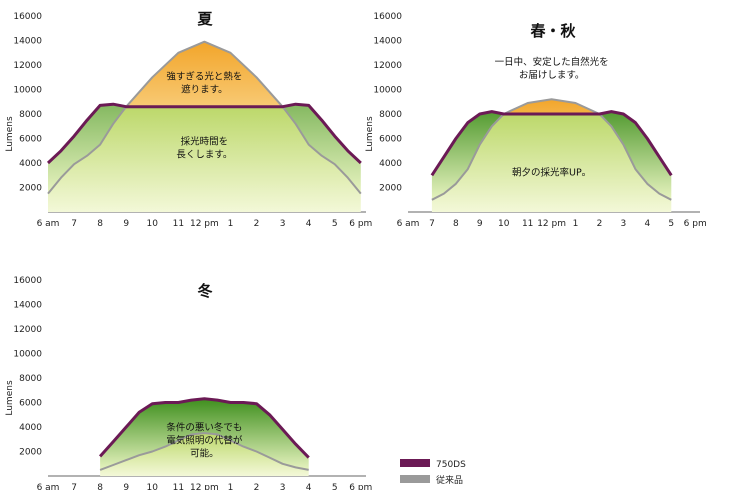 The width and height of the screenshot is (732, 490). Describe the element at coordinates (451, 465) in the screenshot. I see `legend-label-750ds: 750DS` at that location.